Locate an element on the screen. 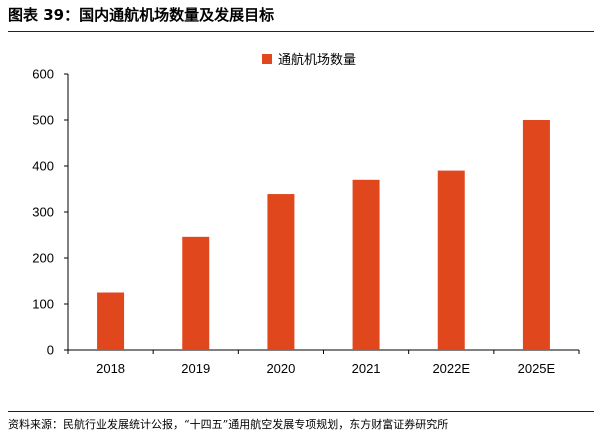 This screenshot has width=604, height=440. x-tick-label: 2021 is located at coordinates (366, 368).